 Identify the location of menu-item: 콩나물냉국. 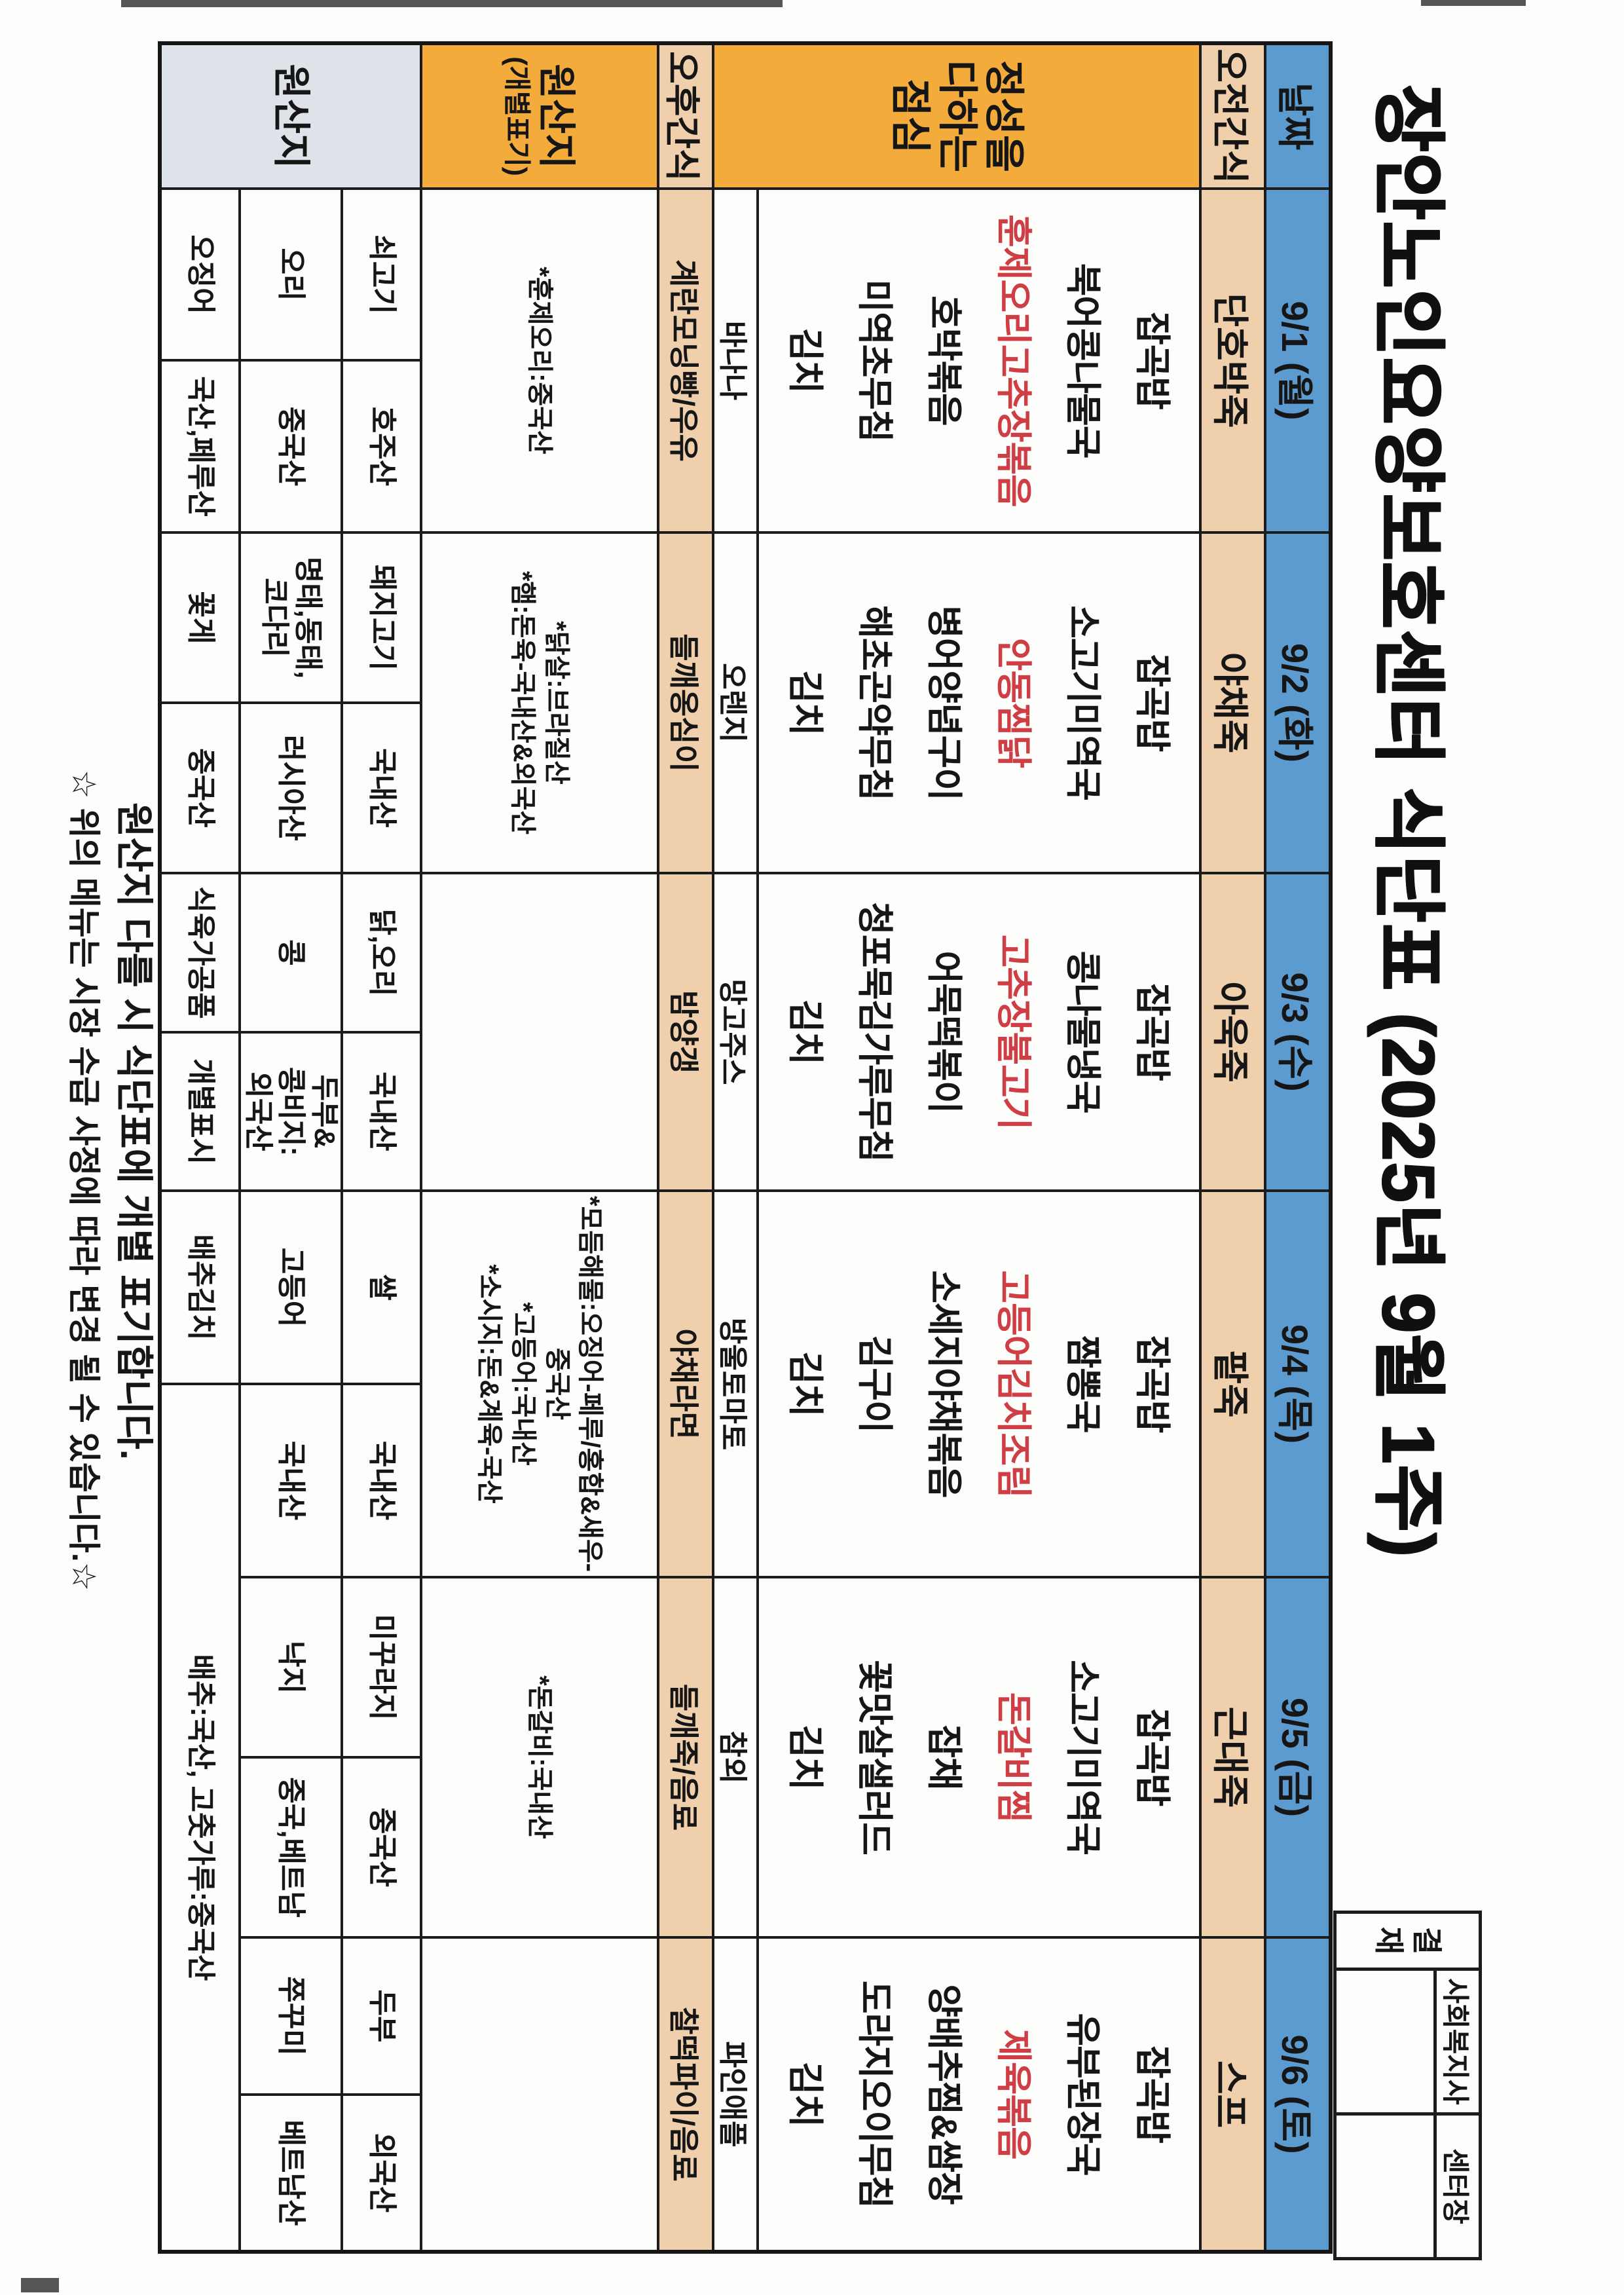
(1083, 1031).